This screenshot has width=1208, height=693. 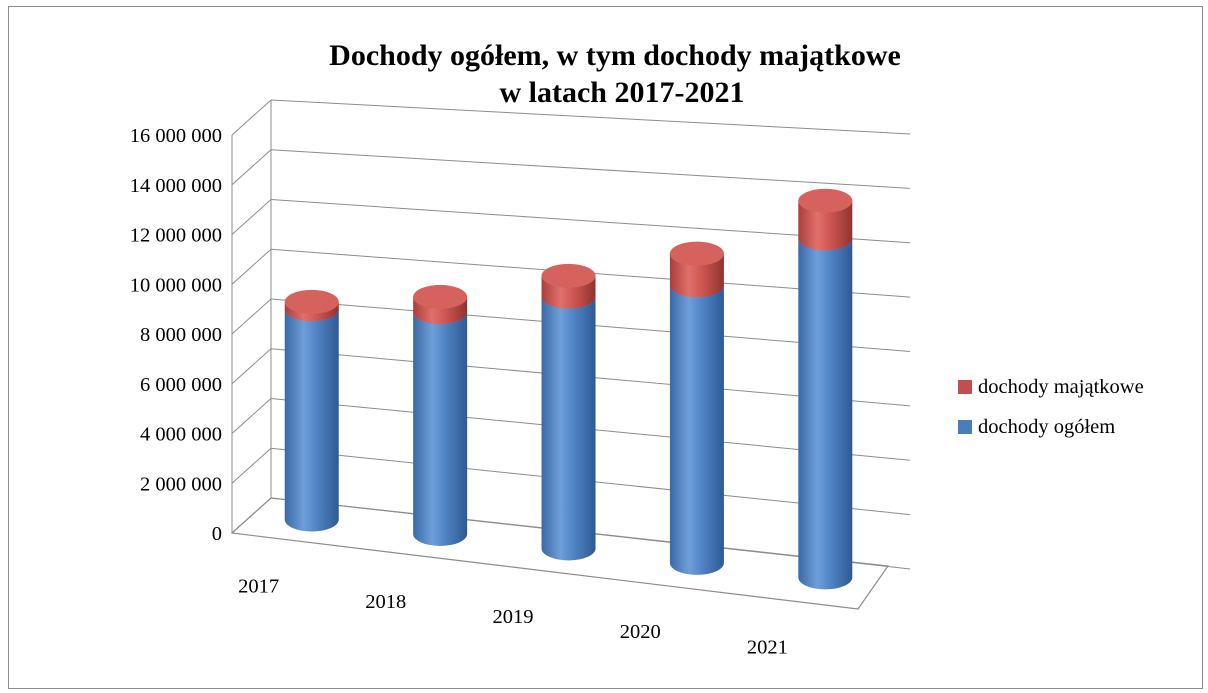 What do you see at coordinates (181, 484) in the screenshot?
I see `y-tick-label: 2 000 000` at bounding box center [181, 484].